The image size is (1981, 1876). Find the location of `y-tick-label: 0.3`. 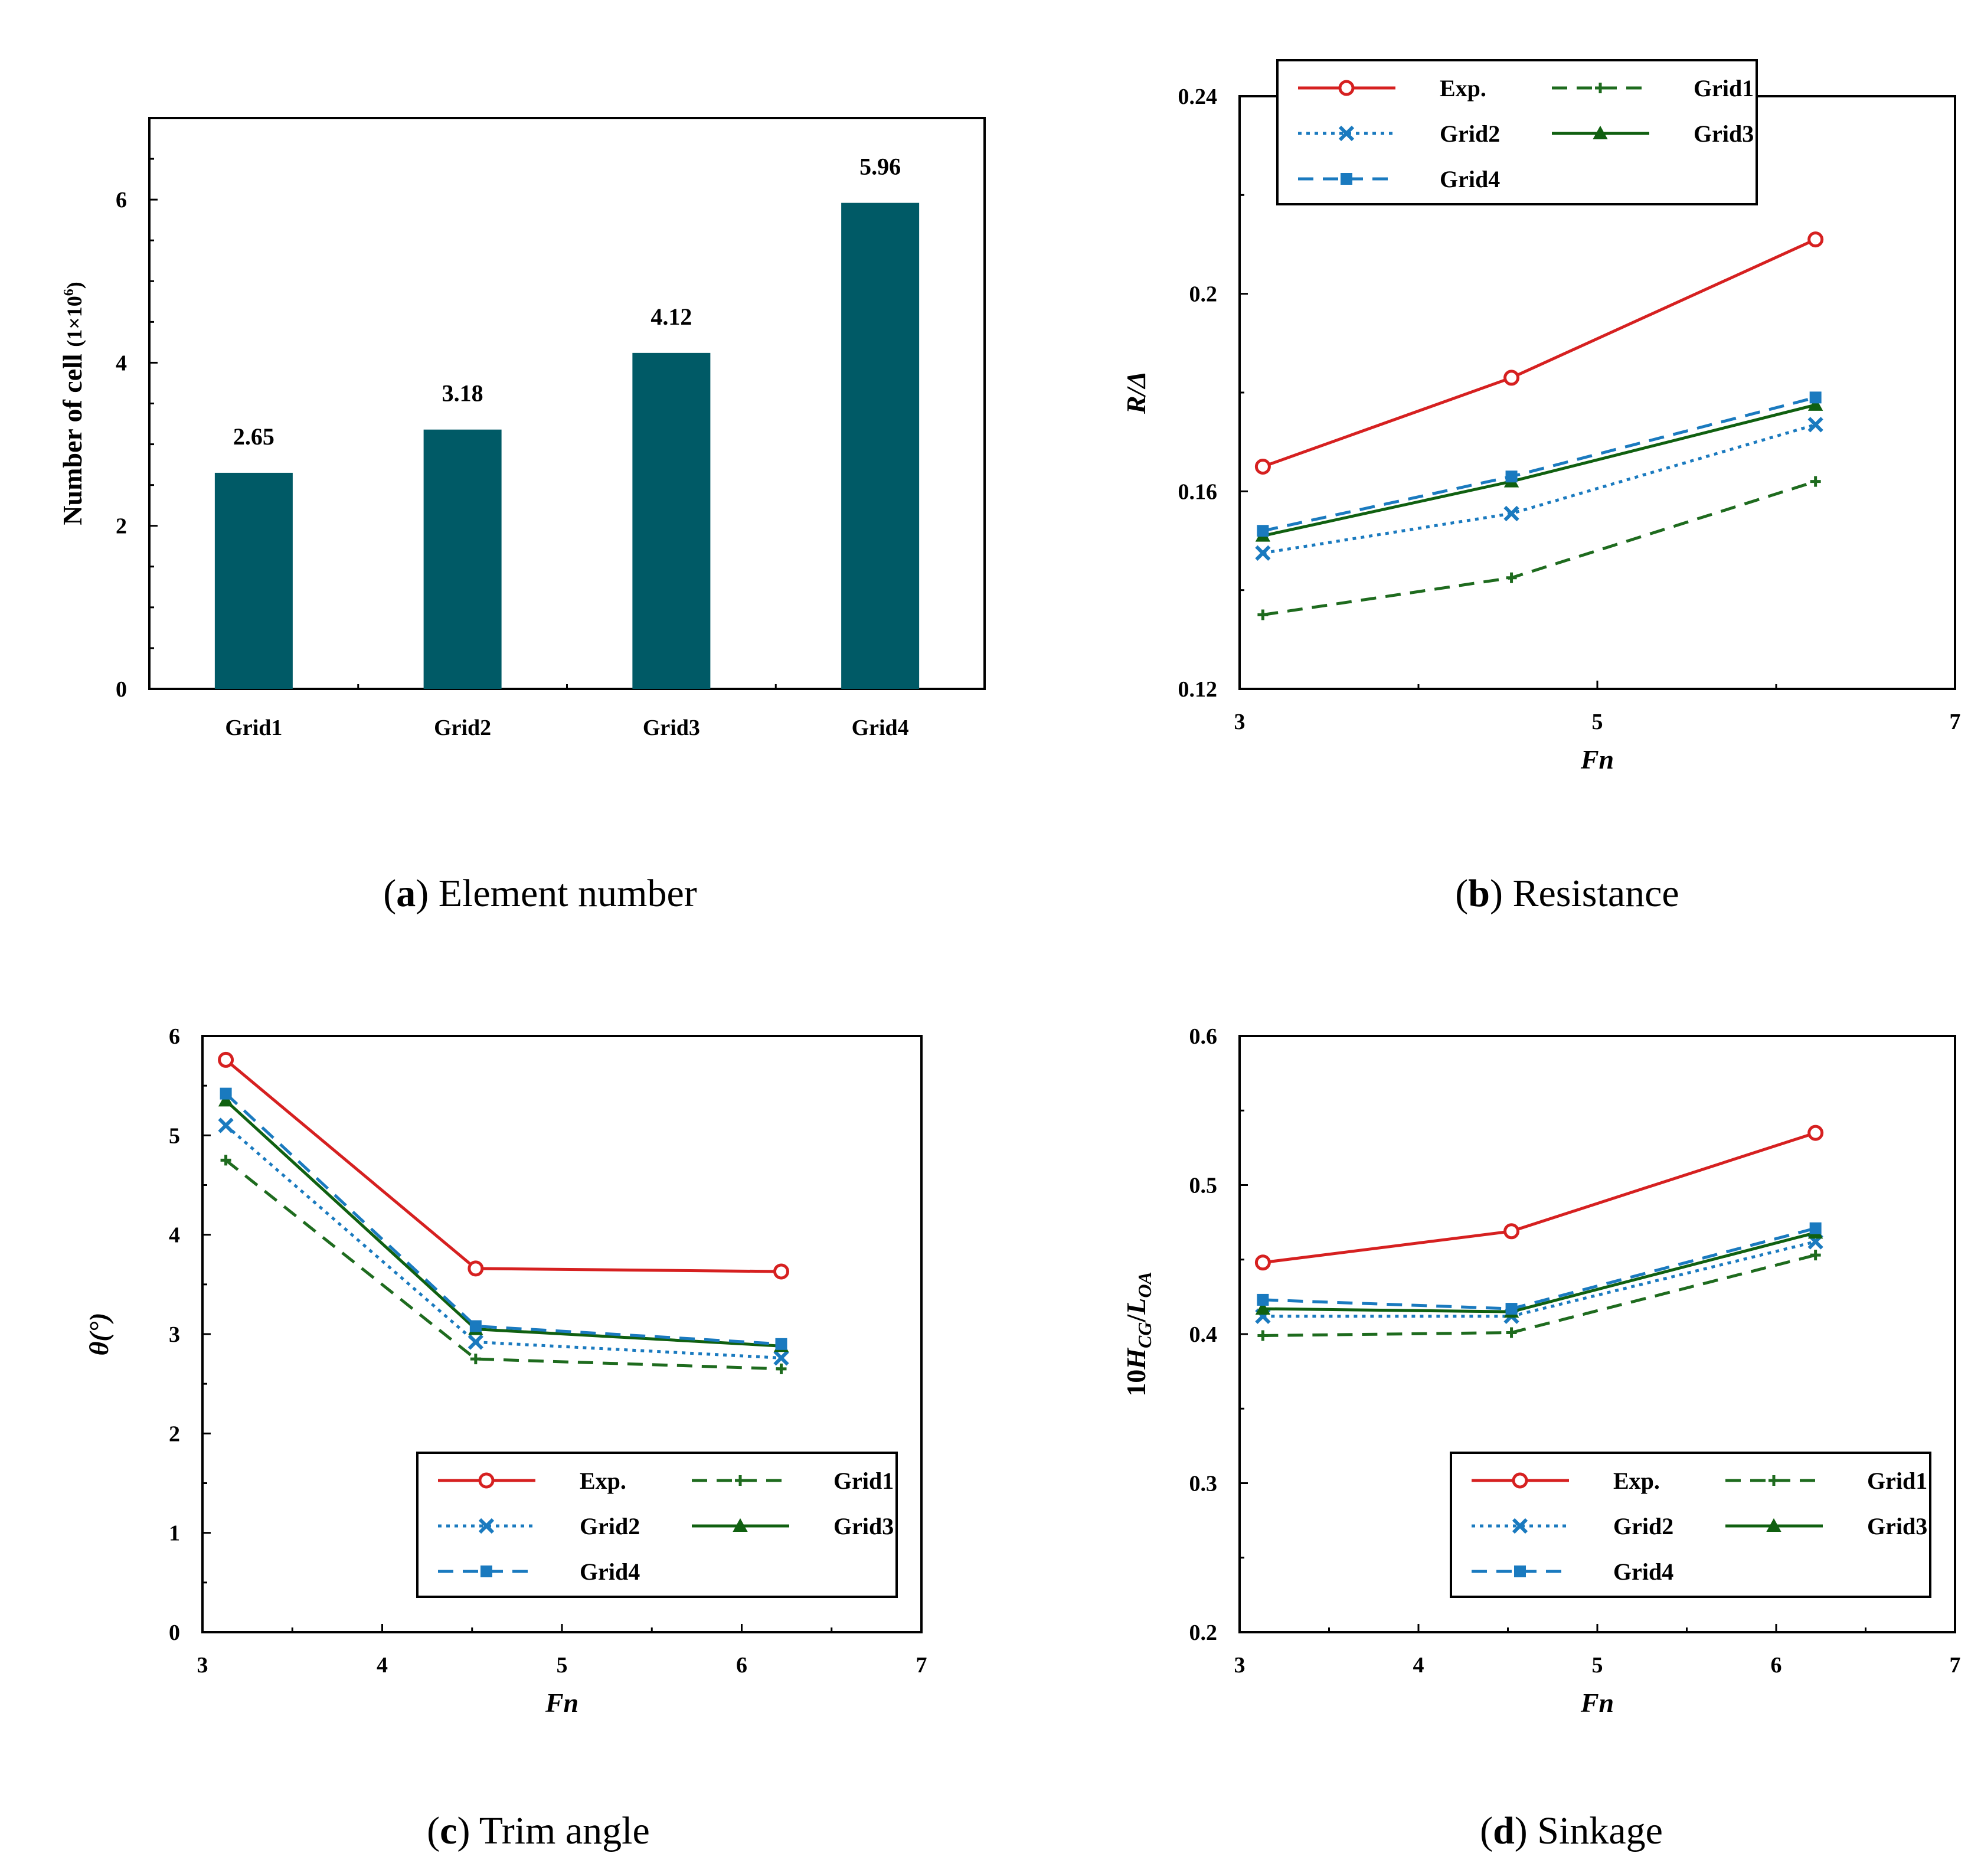

y-tick-label: 0.3 is located at coordinates (1203, 1484).